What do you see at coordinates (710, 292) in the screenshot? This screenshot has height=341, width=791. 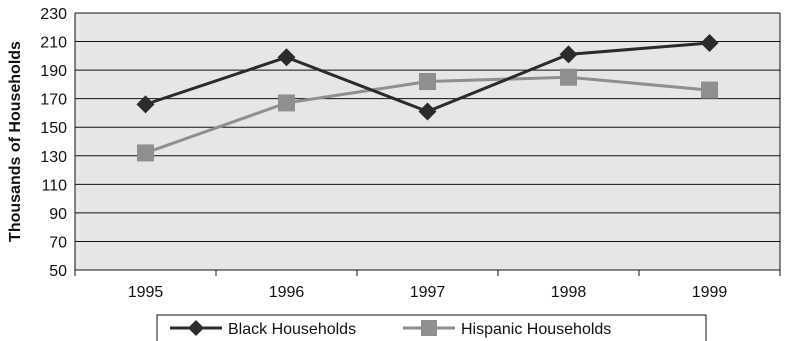 I see `x-tick-label: 1999` at bounding box center [710, 292].